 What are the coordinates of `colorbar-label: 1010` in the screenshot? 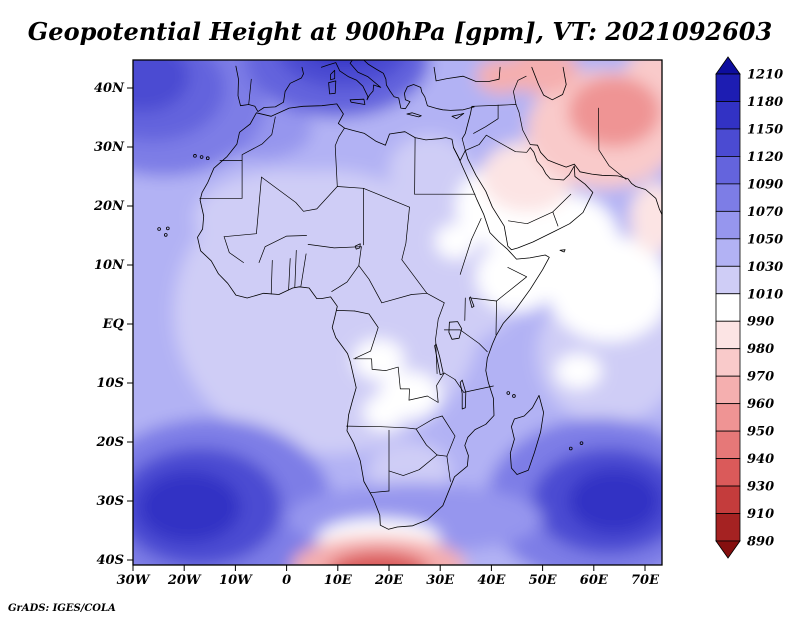 It's located at (765, 294).